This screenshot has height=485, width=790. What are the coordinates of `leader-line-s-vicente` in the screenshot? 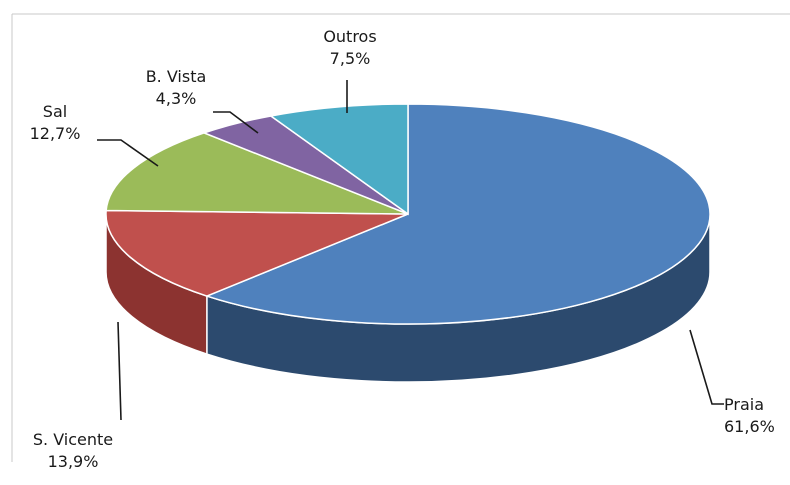 It's located at (119, 371).